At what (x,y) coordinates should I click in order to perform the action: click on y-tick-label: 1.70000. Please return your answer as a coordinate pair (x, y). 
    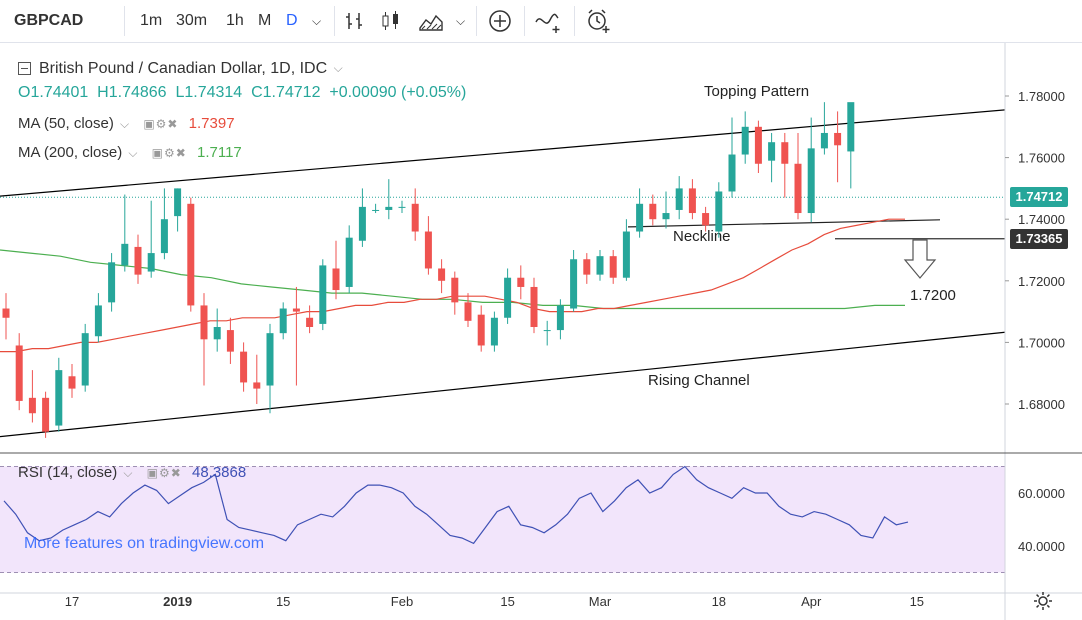
    Looking at the image, I should click on (1041, 342).